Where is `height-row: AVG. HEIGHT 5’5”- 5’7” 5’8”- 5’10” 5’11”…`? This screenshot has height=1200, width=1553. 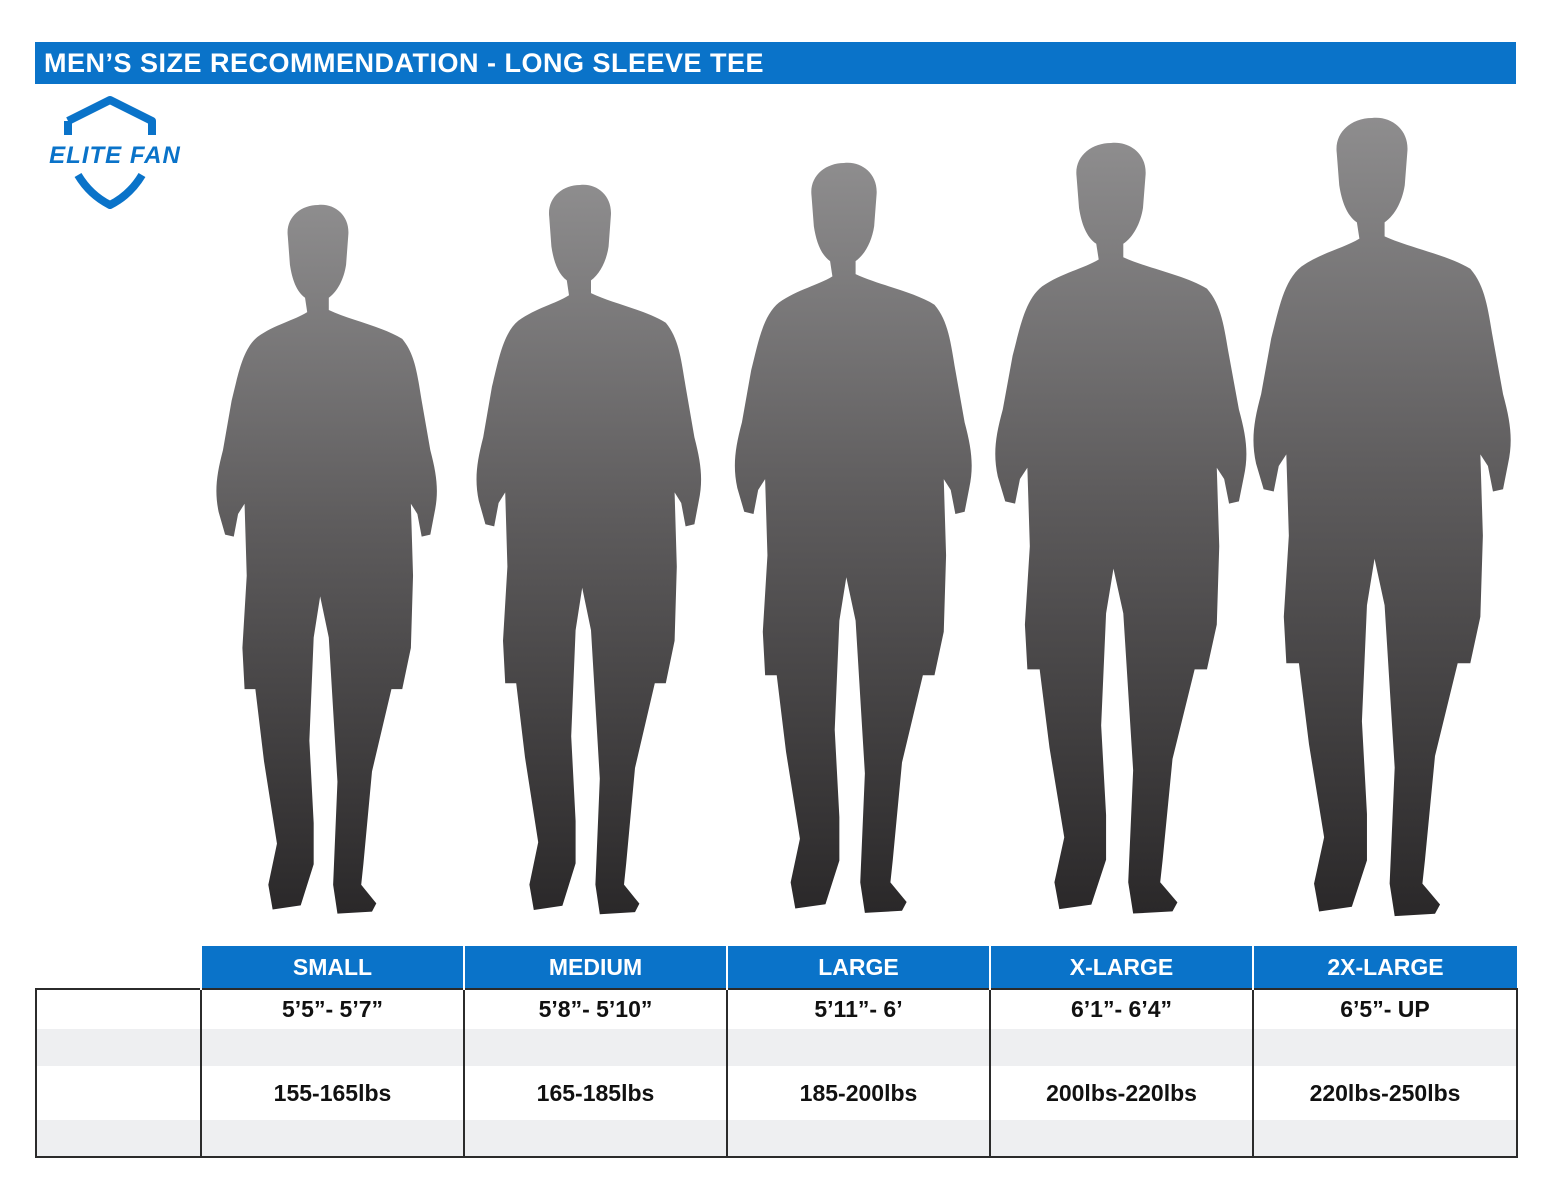 height-row: AVG. HEIGHT 5’5”- 5’7” 5’8”- 5’10” 5’11”… is located at coordinates (776, 1008).